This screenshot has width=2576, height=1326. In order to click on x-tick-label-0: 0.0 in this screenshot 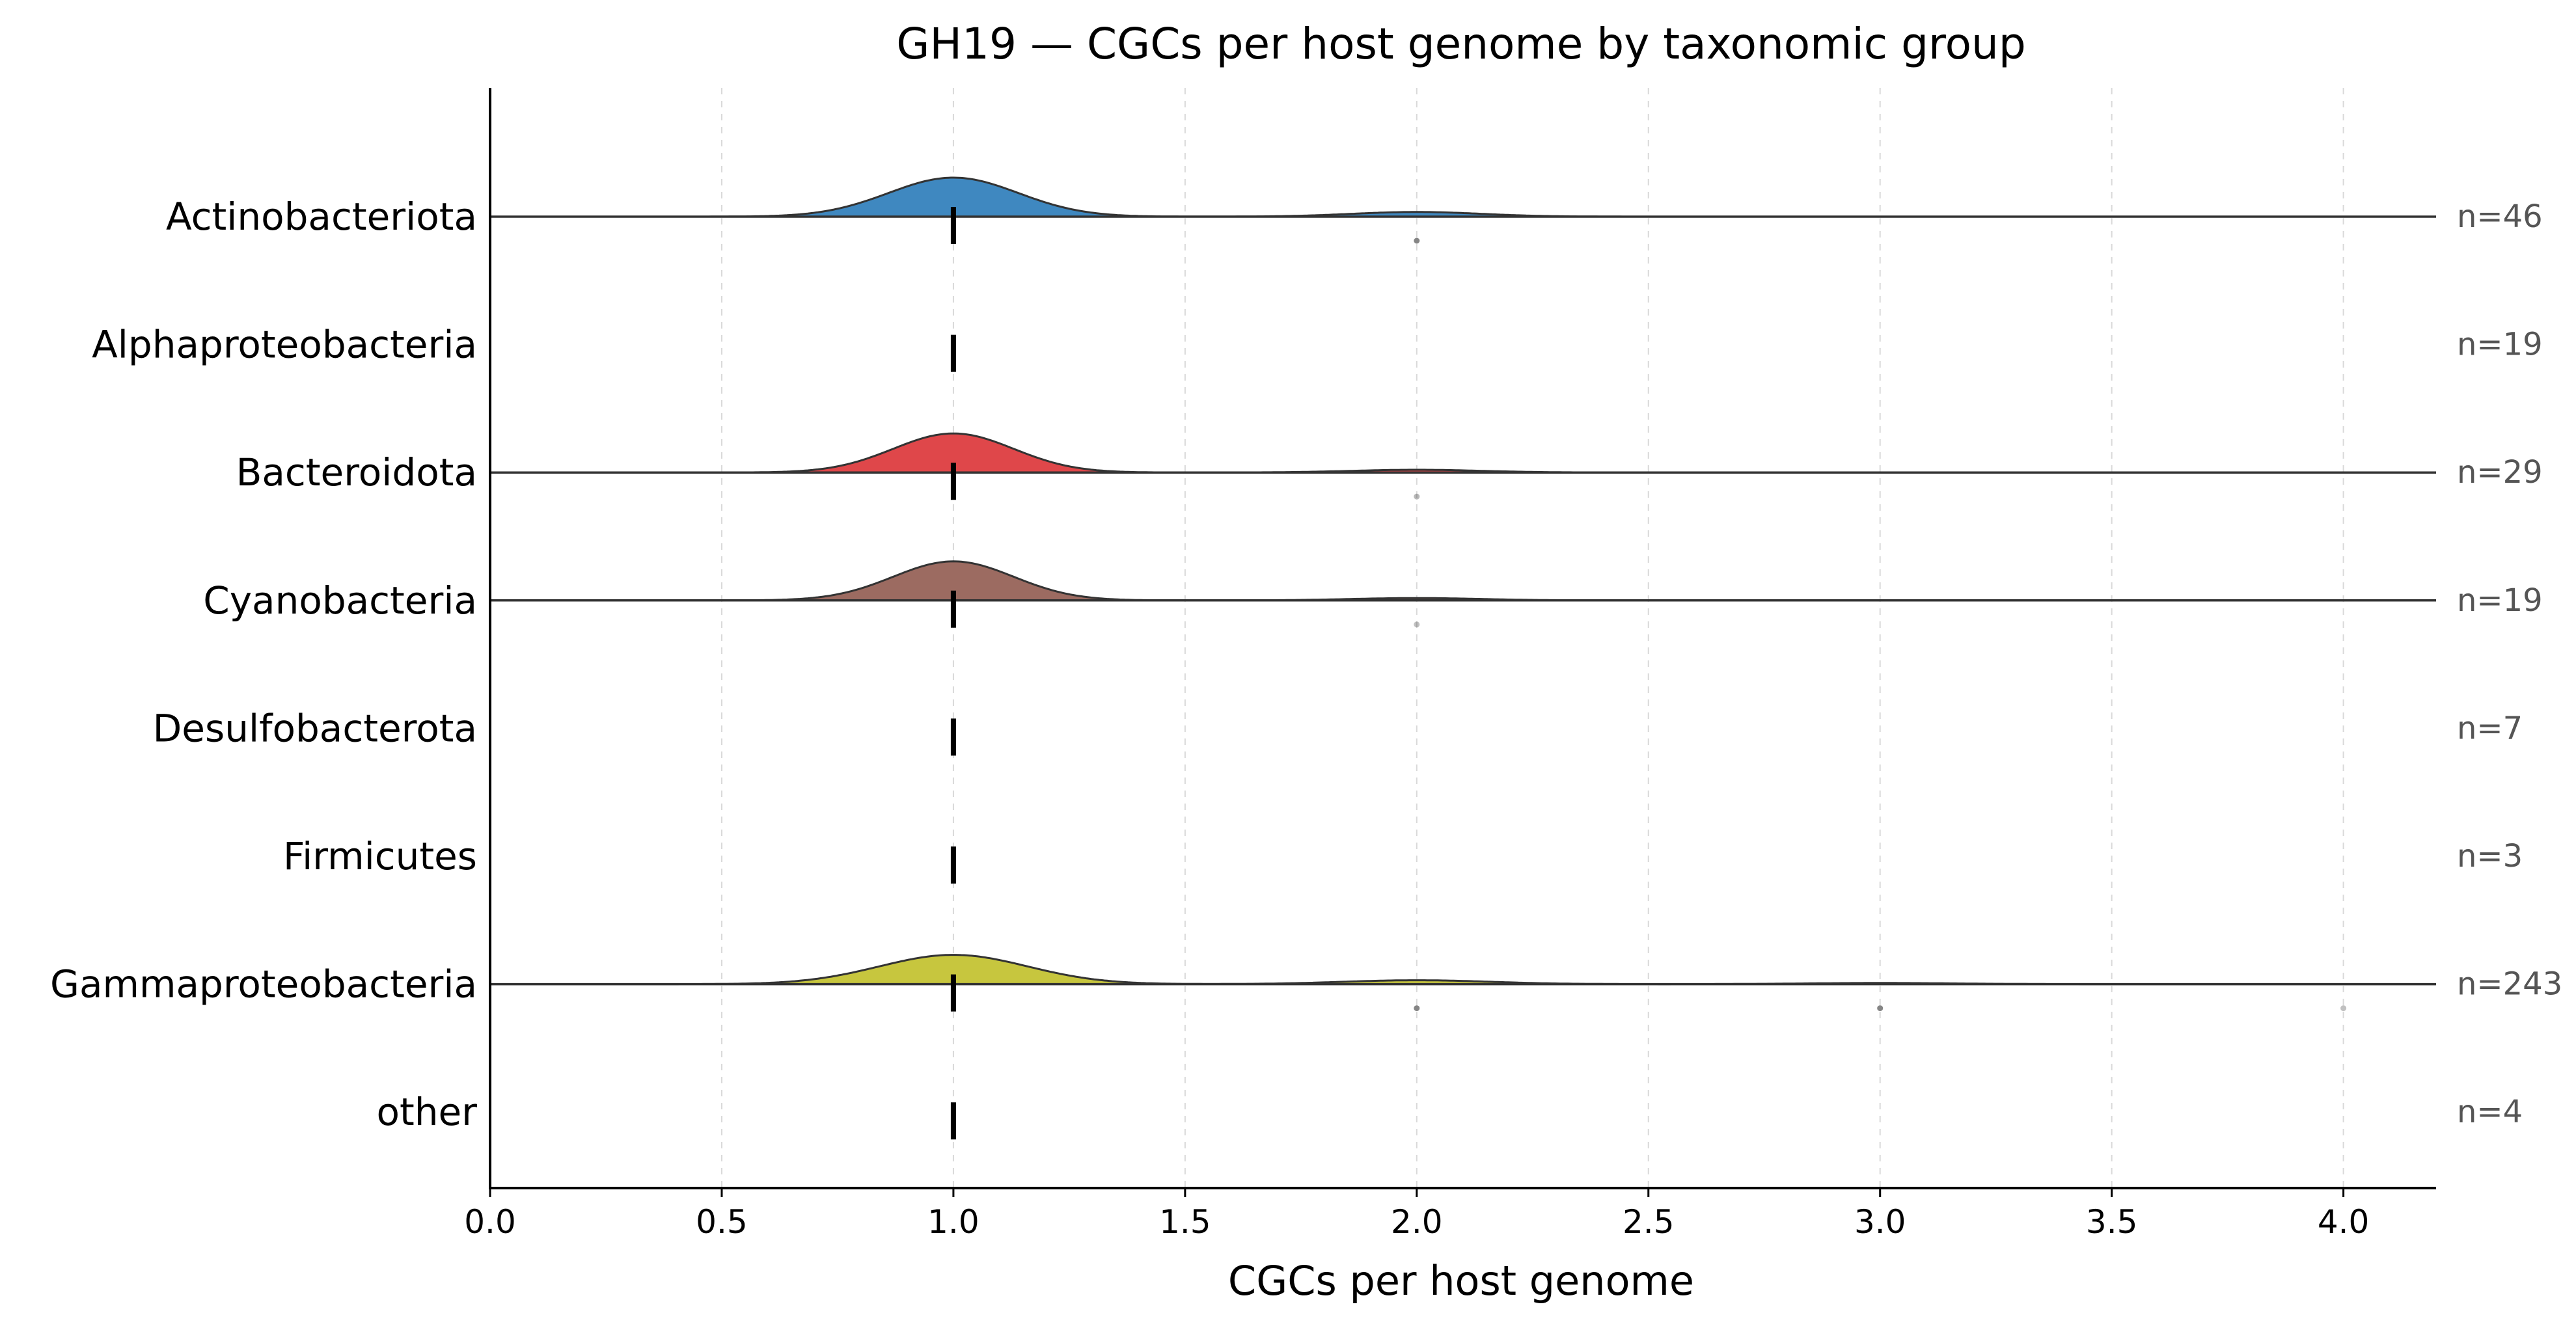, I will do `click(490, 1222)`.